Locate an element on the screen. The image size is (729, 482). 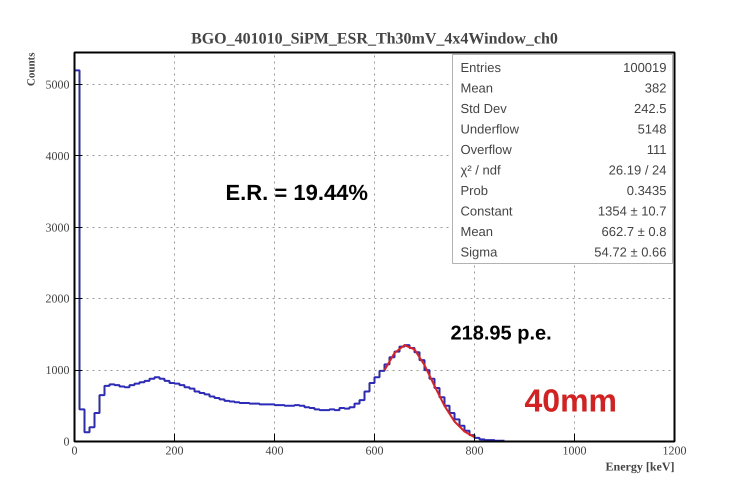
x-axis-title: Energy [keV] is located at coordinates (640, 467).